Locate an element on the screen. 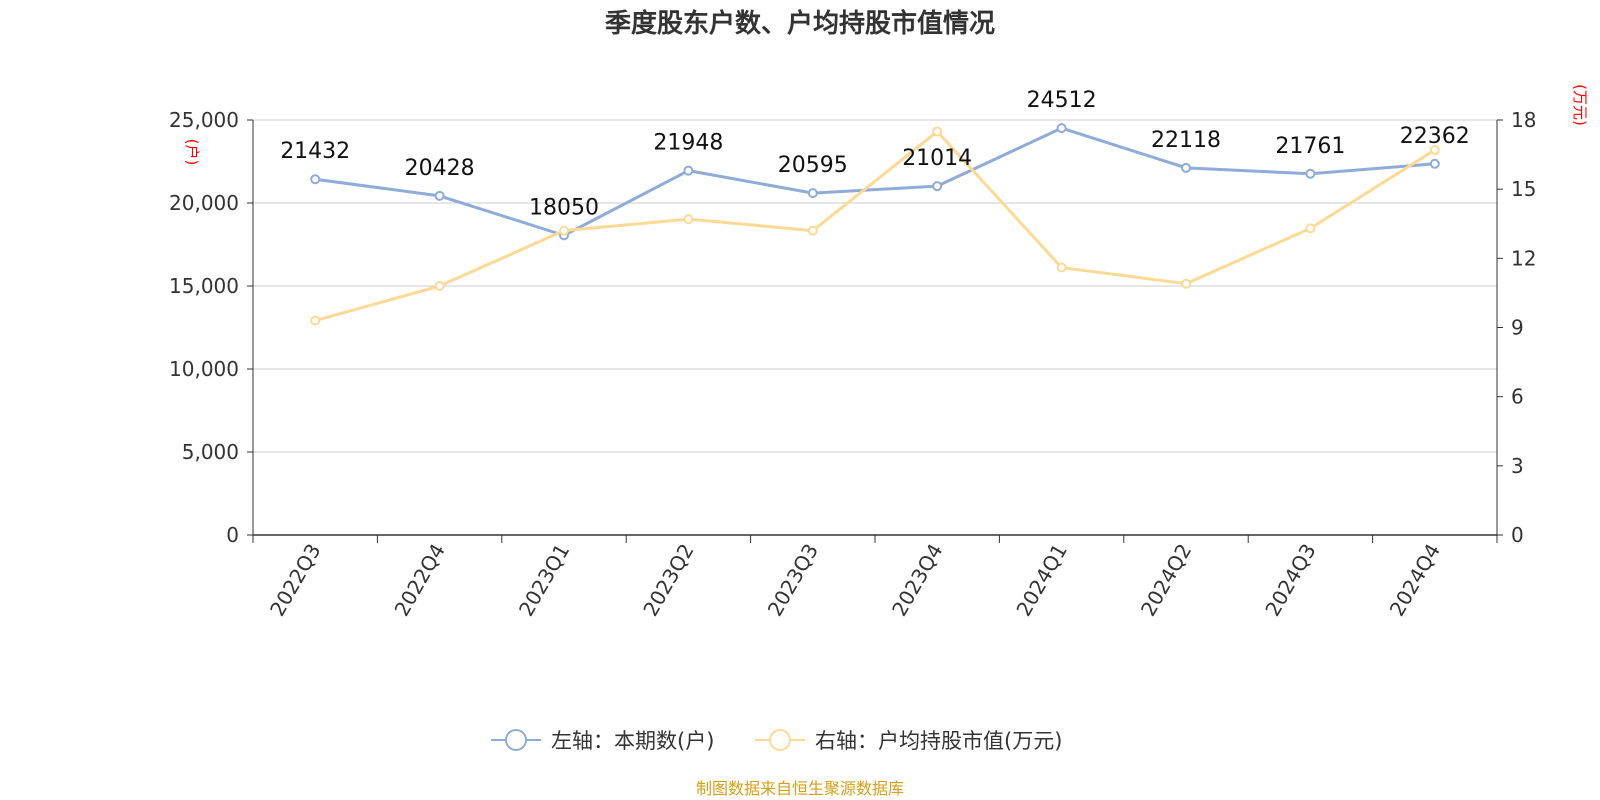 The image size is (1600, 800). legend-marker-households is located at coordinates (516, 740).